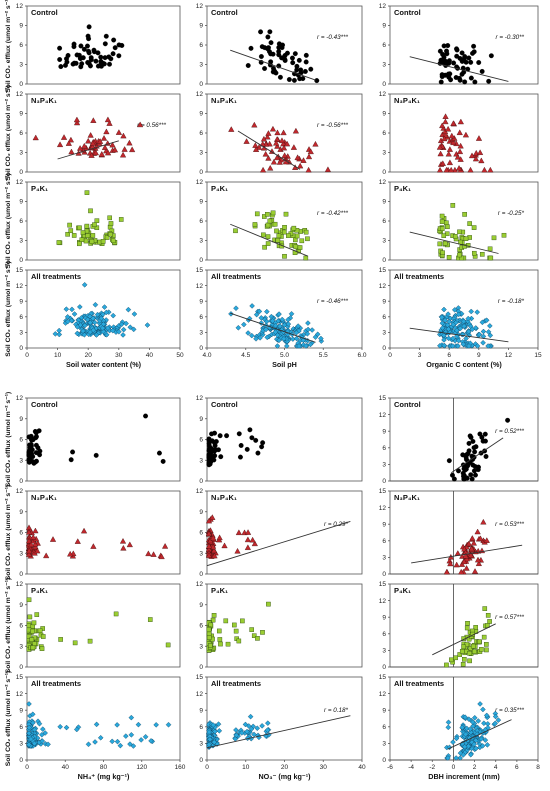 This screenshot has width=550, height=791. Describe the element at coordinates (201, 317) in the screenshot. I see `y-tick-label: 6` at that location.